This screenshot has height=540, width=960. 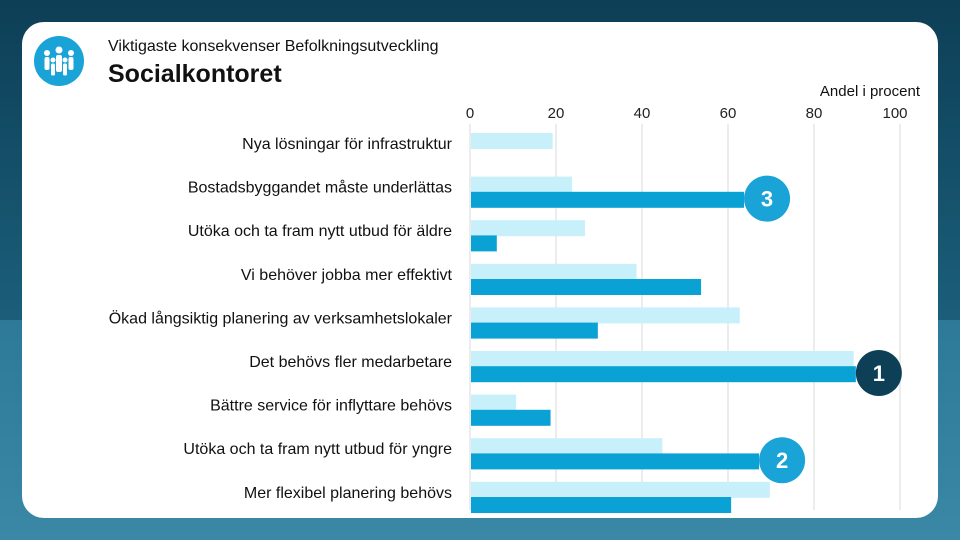 I want to click on category-label: Nya lösningar för infrastruktur, so click(x=347, y=144).